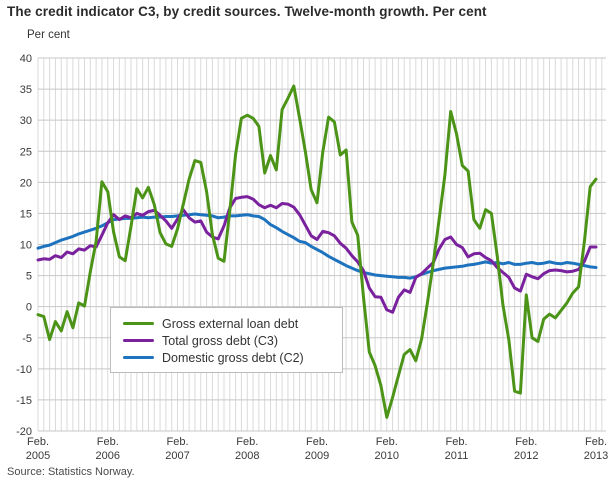  Describe the element at coordinates (108, 456) in the screenshot. I see `svg-text: 2006` at that location.